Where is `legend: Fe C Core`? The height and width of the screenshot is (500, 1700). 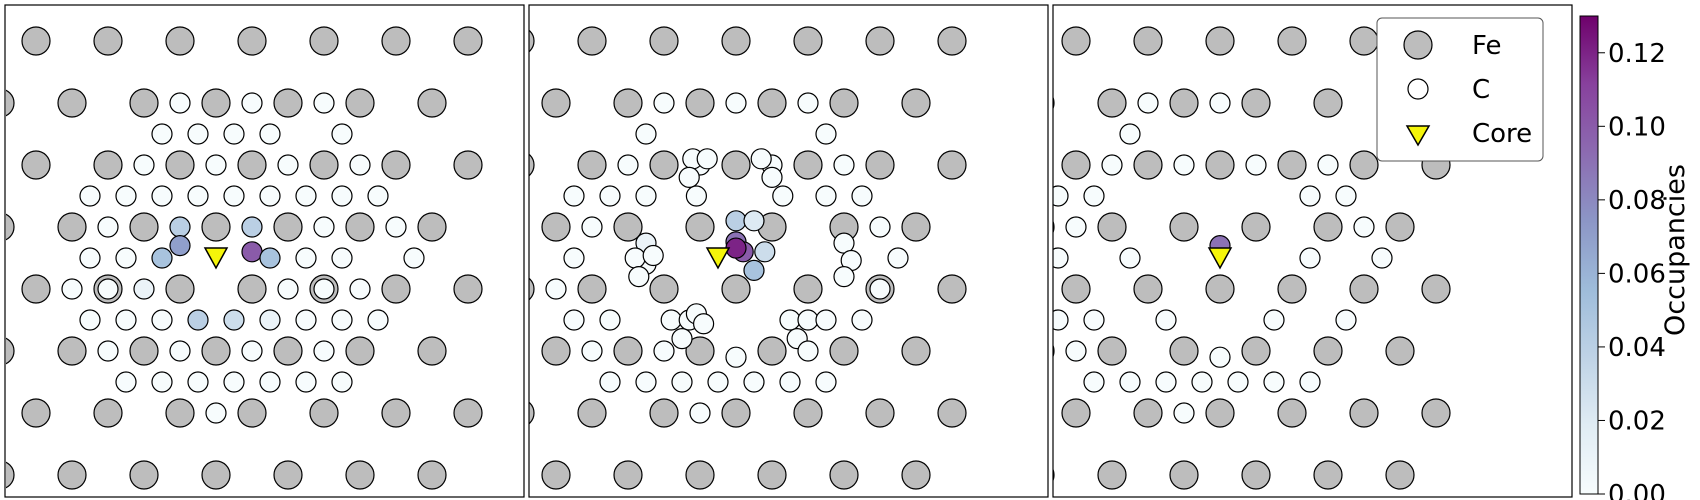 legend: Fe C Core is located at coordinates (1460, 89).